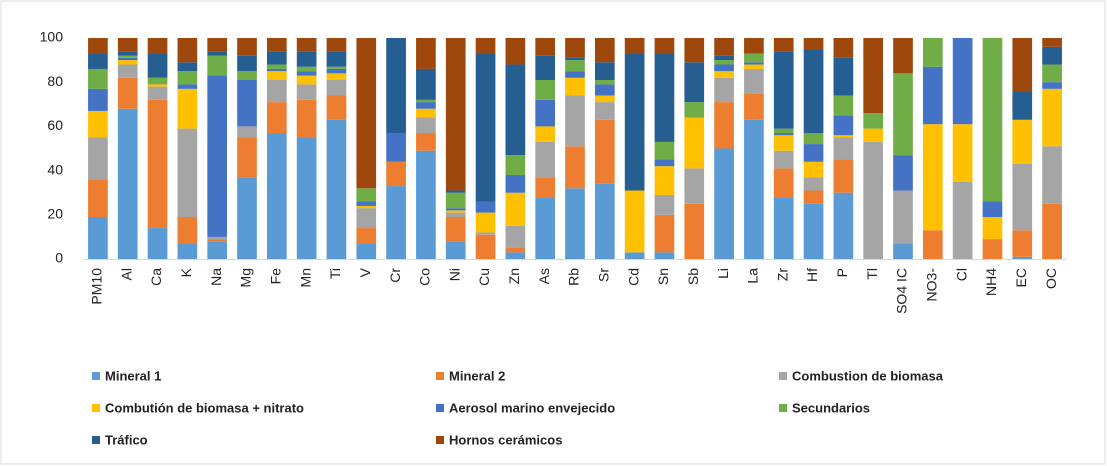 The image size is (1107, 466). I want to click on x-tick-label: SO4 IC, so click(902, 291).